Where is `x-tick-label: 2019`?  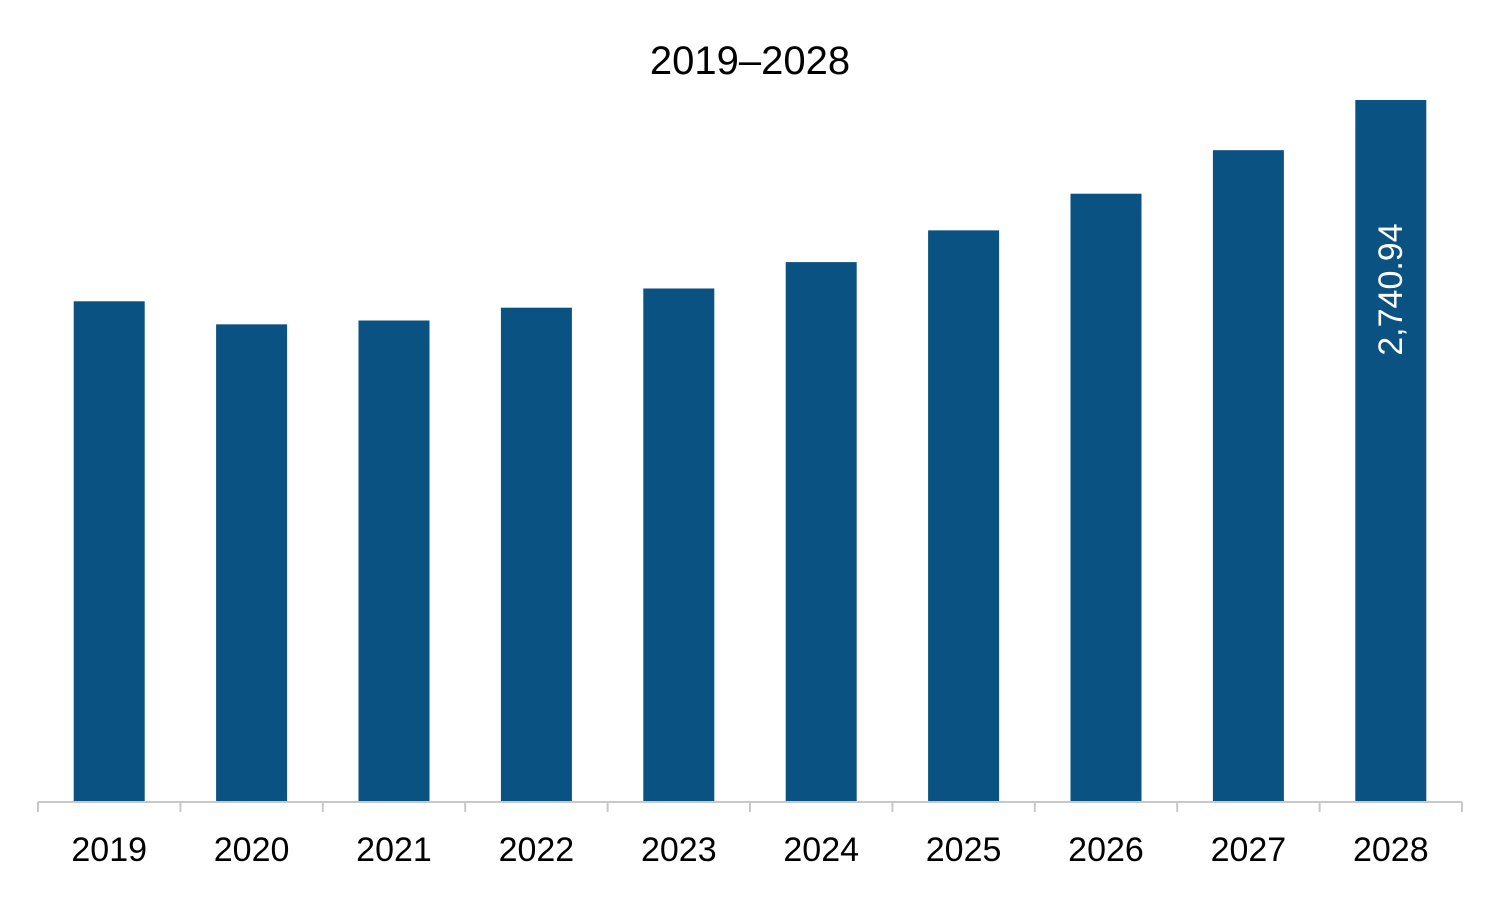
x-tick-label: 2019 is located at coordinates (109, 850).